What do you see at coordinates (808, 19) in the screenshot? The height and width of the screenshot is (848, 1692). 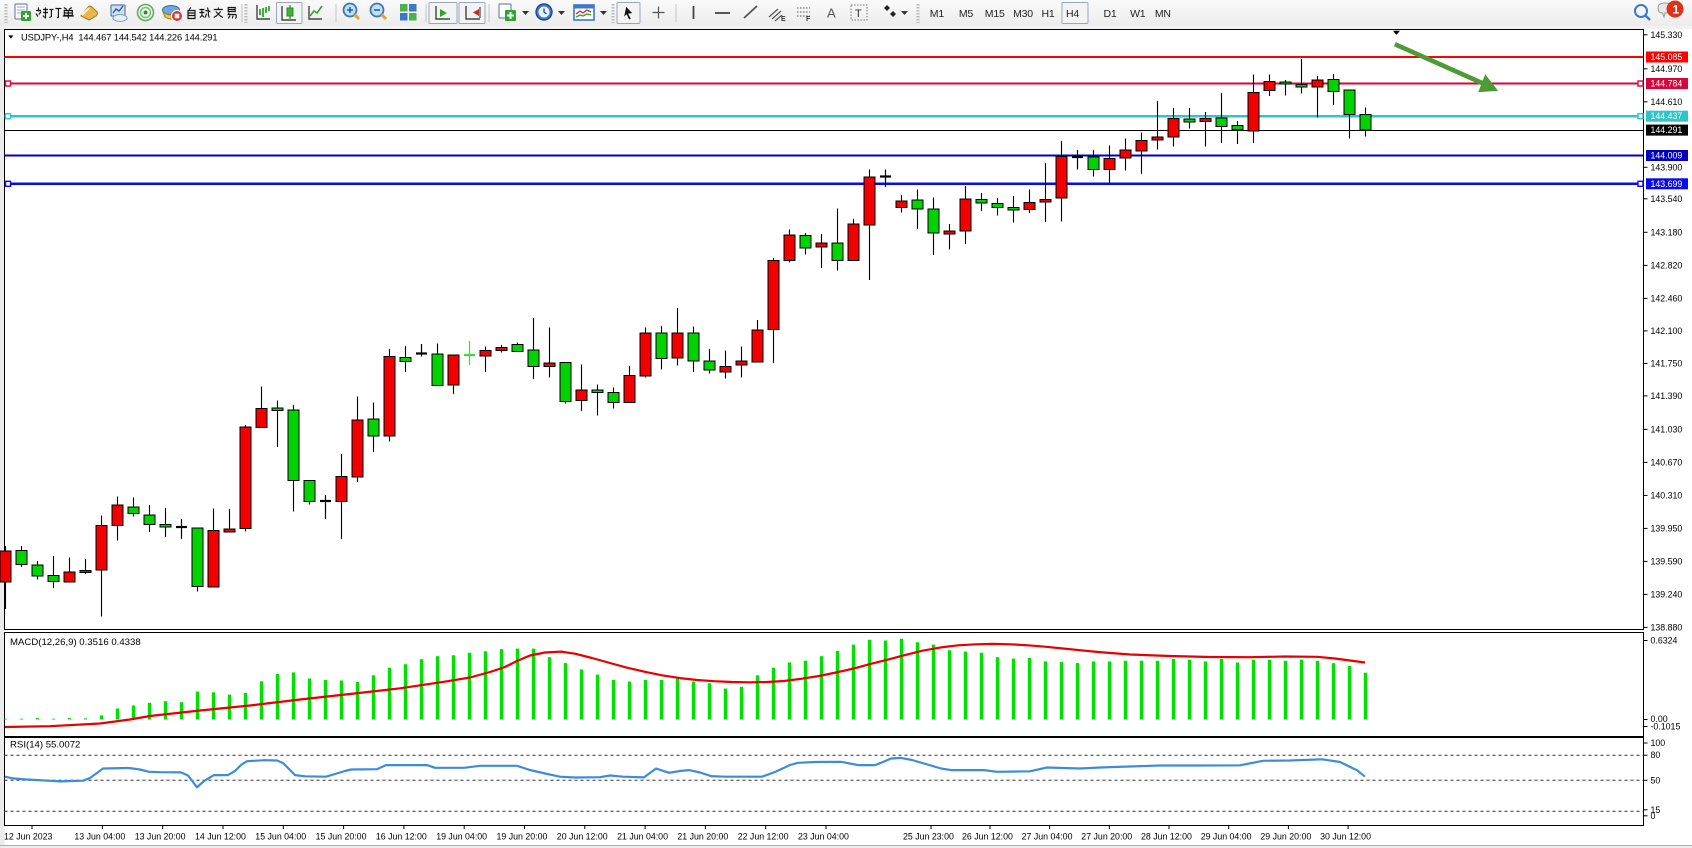 I see `svg-text: F` at bounding box center [808, 19].